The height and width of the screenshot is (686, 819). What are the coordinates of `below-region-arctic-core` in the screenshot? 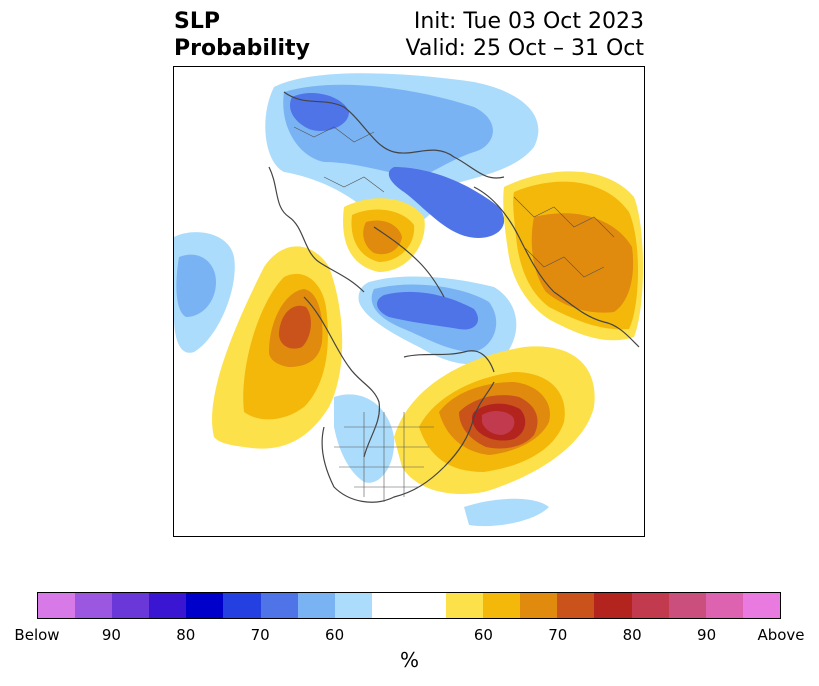 It's located at (428, 310).